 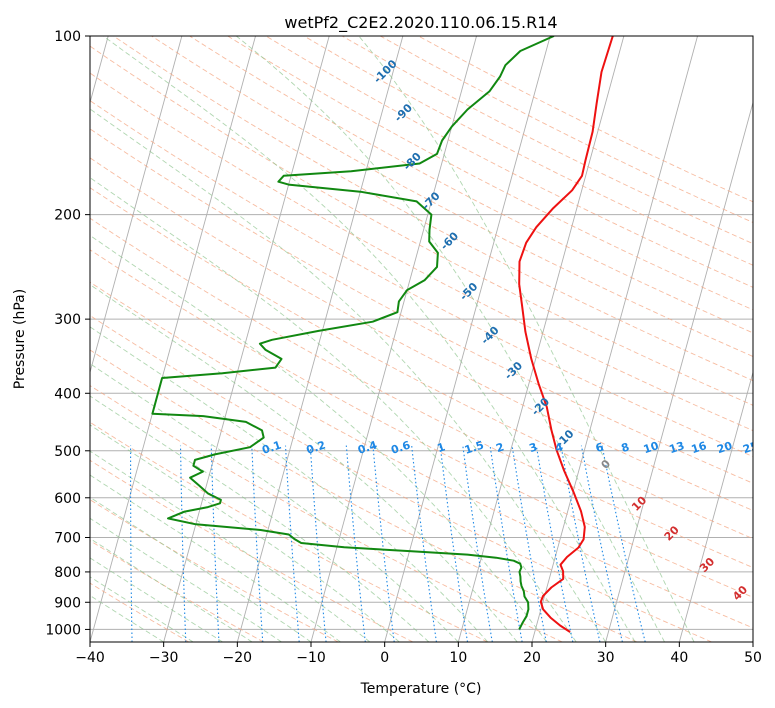 I want to click on mixing-ratio-label: 16, so click(x=699, y=447).